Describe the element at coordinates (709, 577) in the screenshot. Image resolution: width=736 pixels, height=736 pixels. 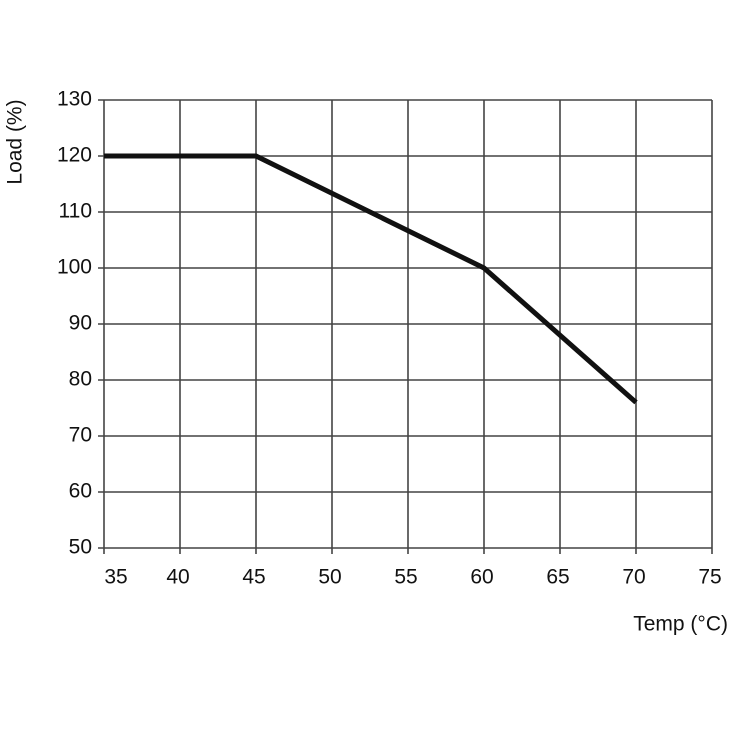
I see `x-tick-label: 75` at that location.